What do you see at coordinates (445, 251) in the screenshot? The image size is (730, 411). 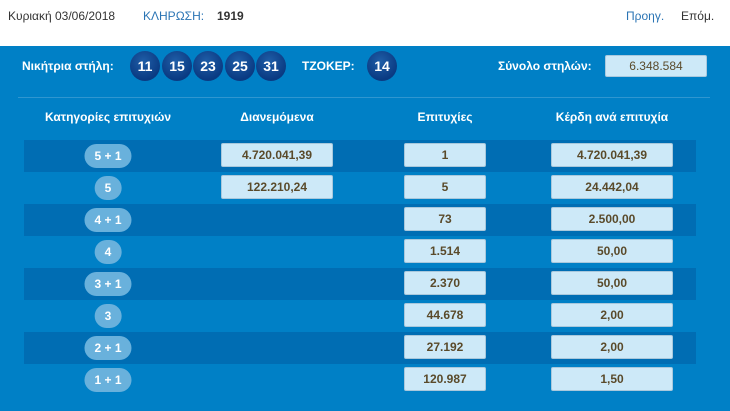 I see `winners-value: 1.514` at bounding box center [445, 251].